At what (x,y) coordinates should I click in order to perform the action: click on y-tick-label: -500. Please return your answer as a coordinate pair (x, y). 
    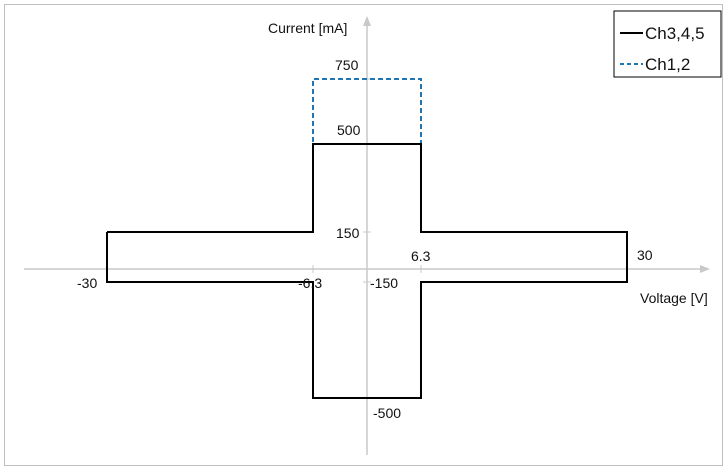
    Looking at the image, I should click on (387, 413).